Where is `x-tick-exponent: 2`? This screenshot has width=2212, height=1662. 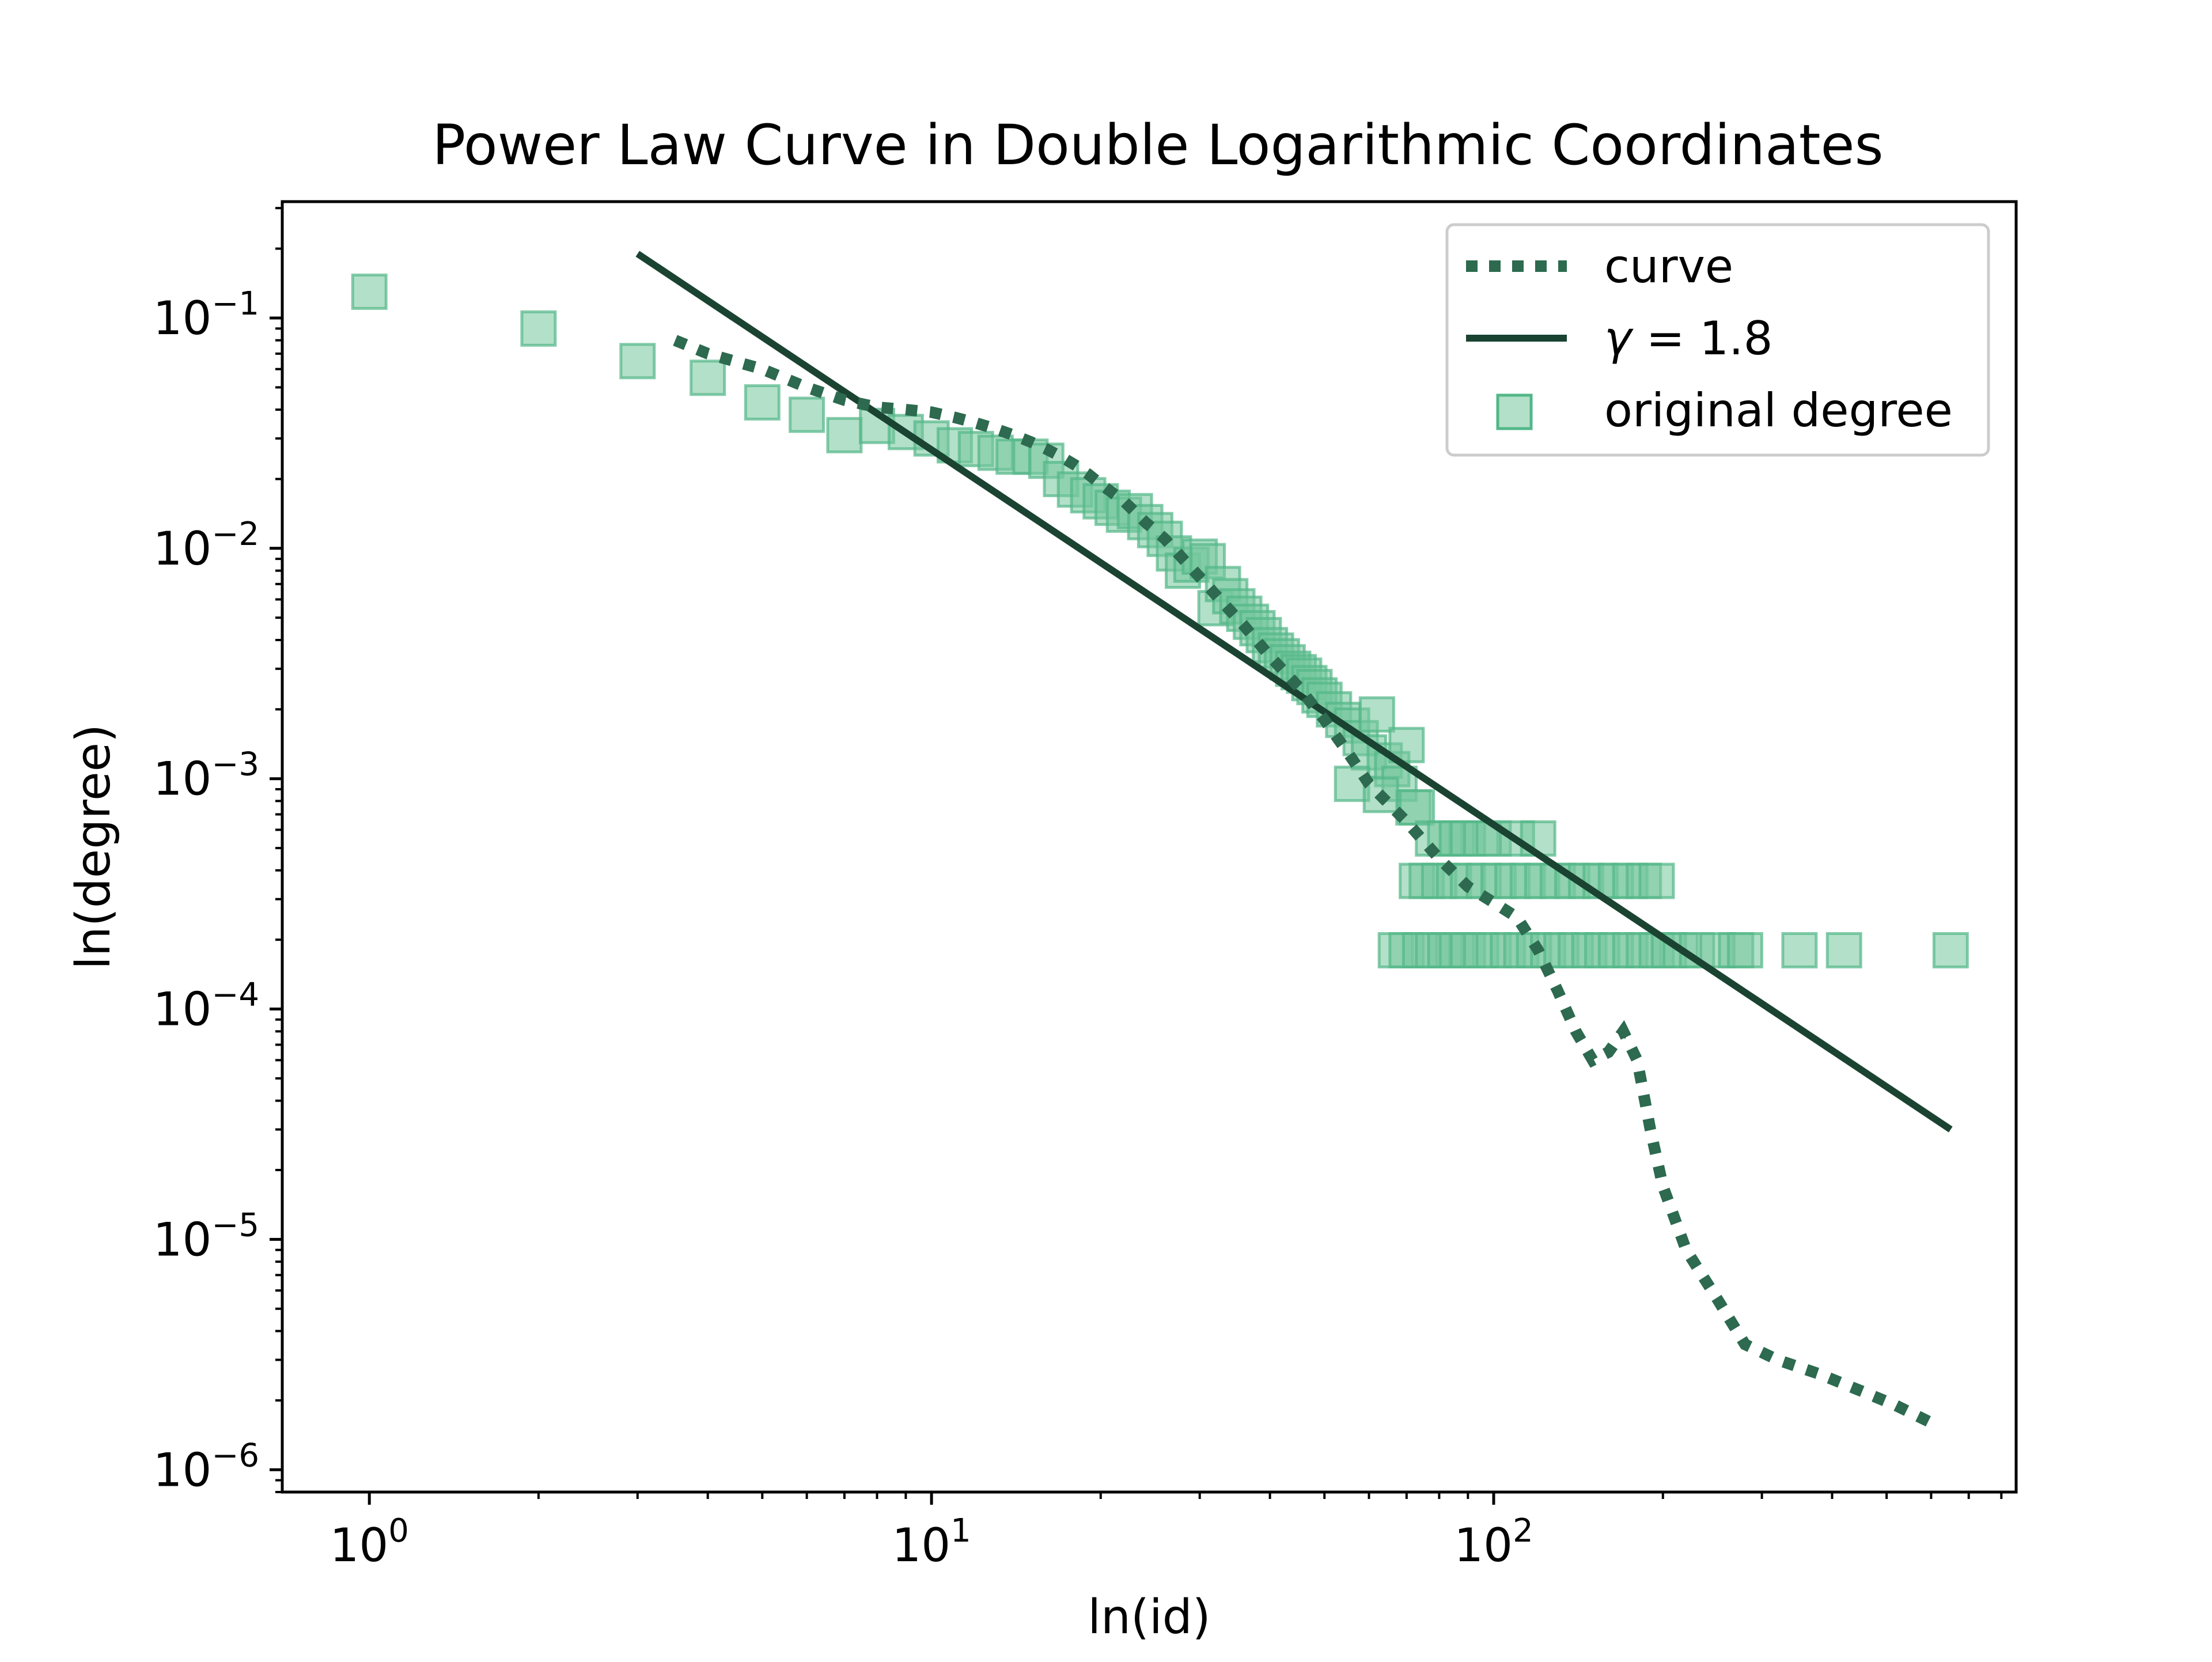 x-tick-exponent: 2 is located at coordinates (1523, 1531).